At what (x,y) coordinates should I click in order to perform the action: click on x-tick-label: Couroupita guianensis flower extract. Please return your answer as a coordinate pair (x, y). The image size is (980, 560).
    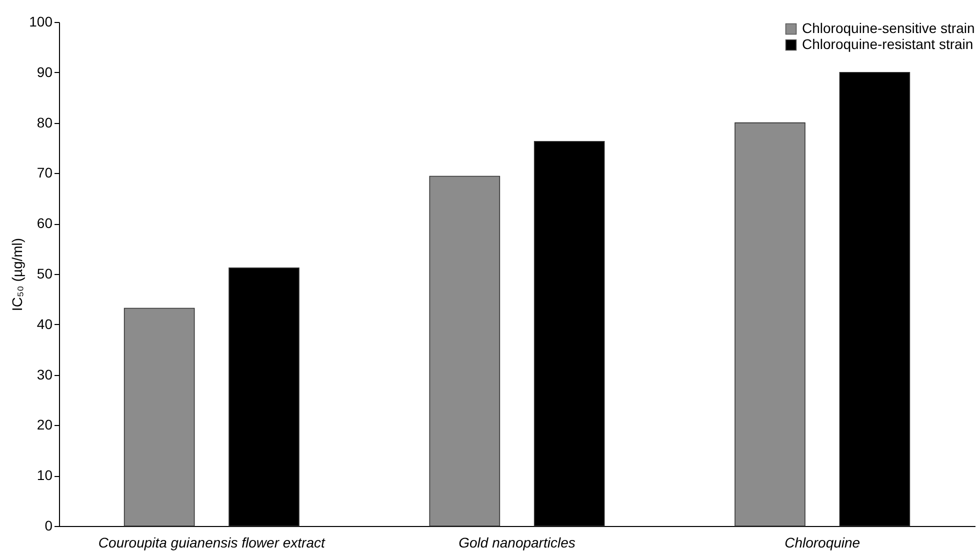
    Looking at the image, I should click on (212, 542).